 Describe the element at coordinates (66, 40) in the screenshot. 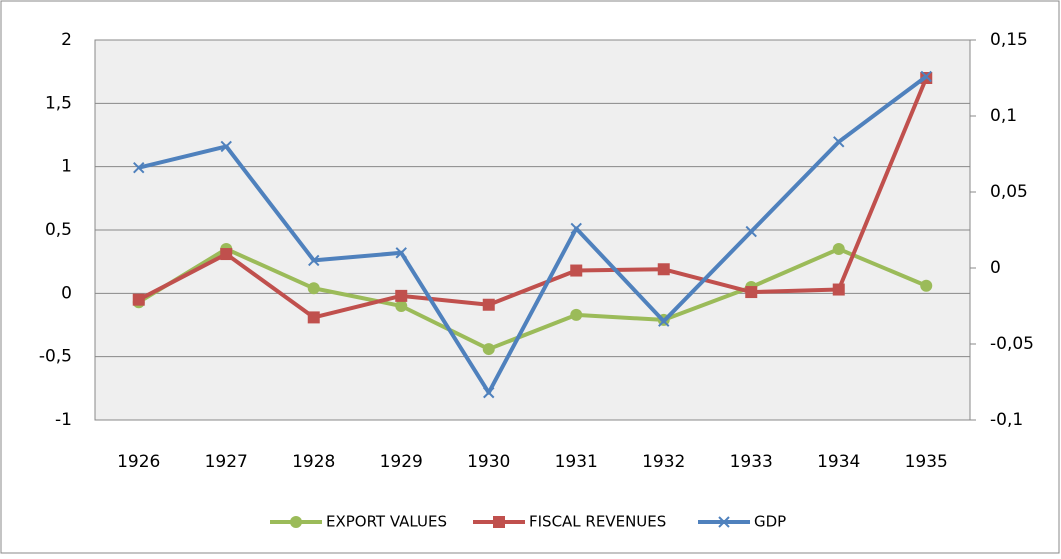

I see `y-tick-label: 2` at that location.